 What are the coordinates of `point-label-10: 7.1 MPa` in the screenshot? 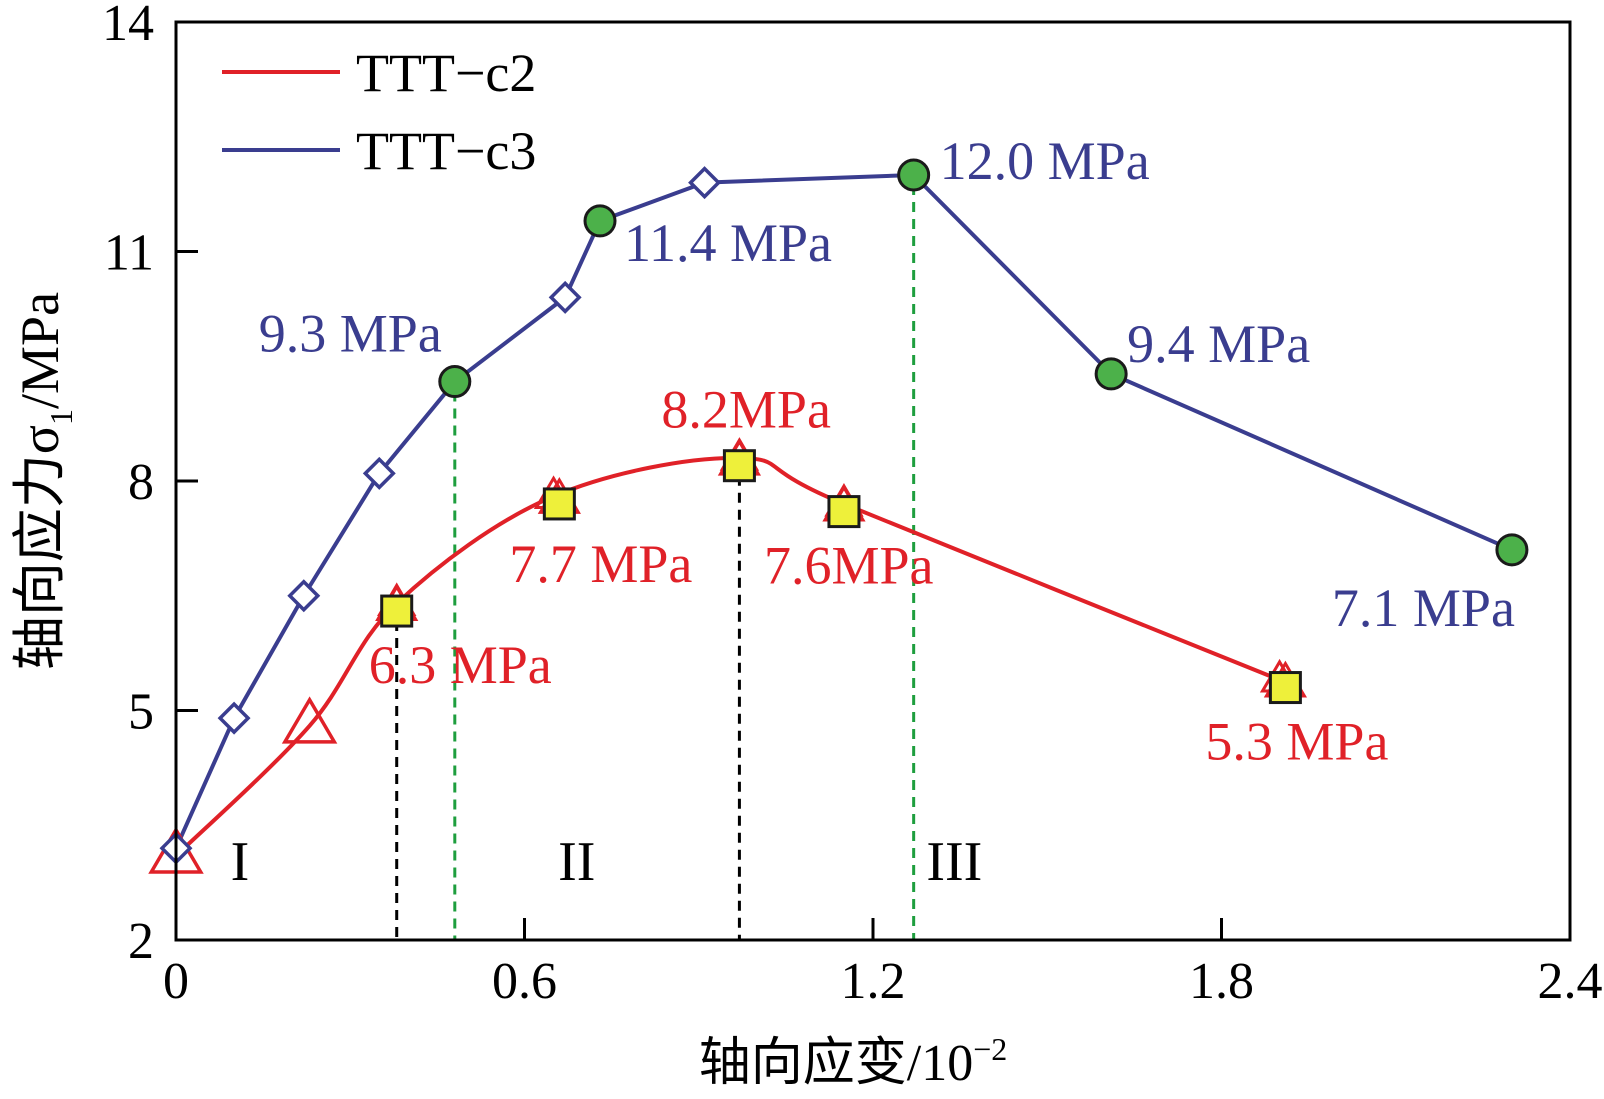 It's located at (1423, 608).